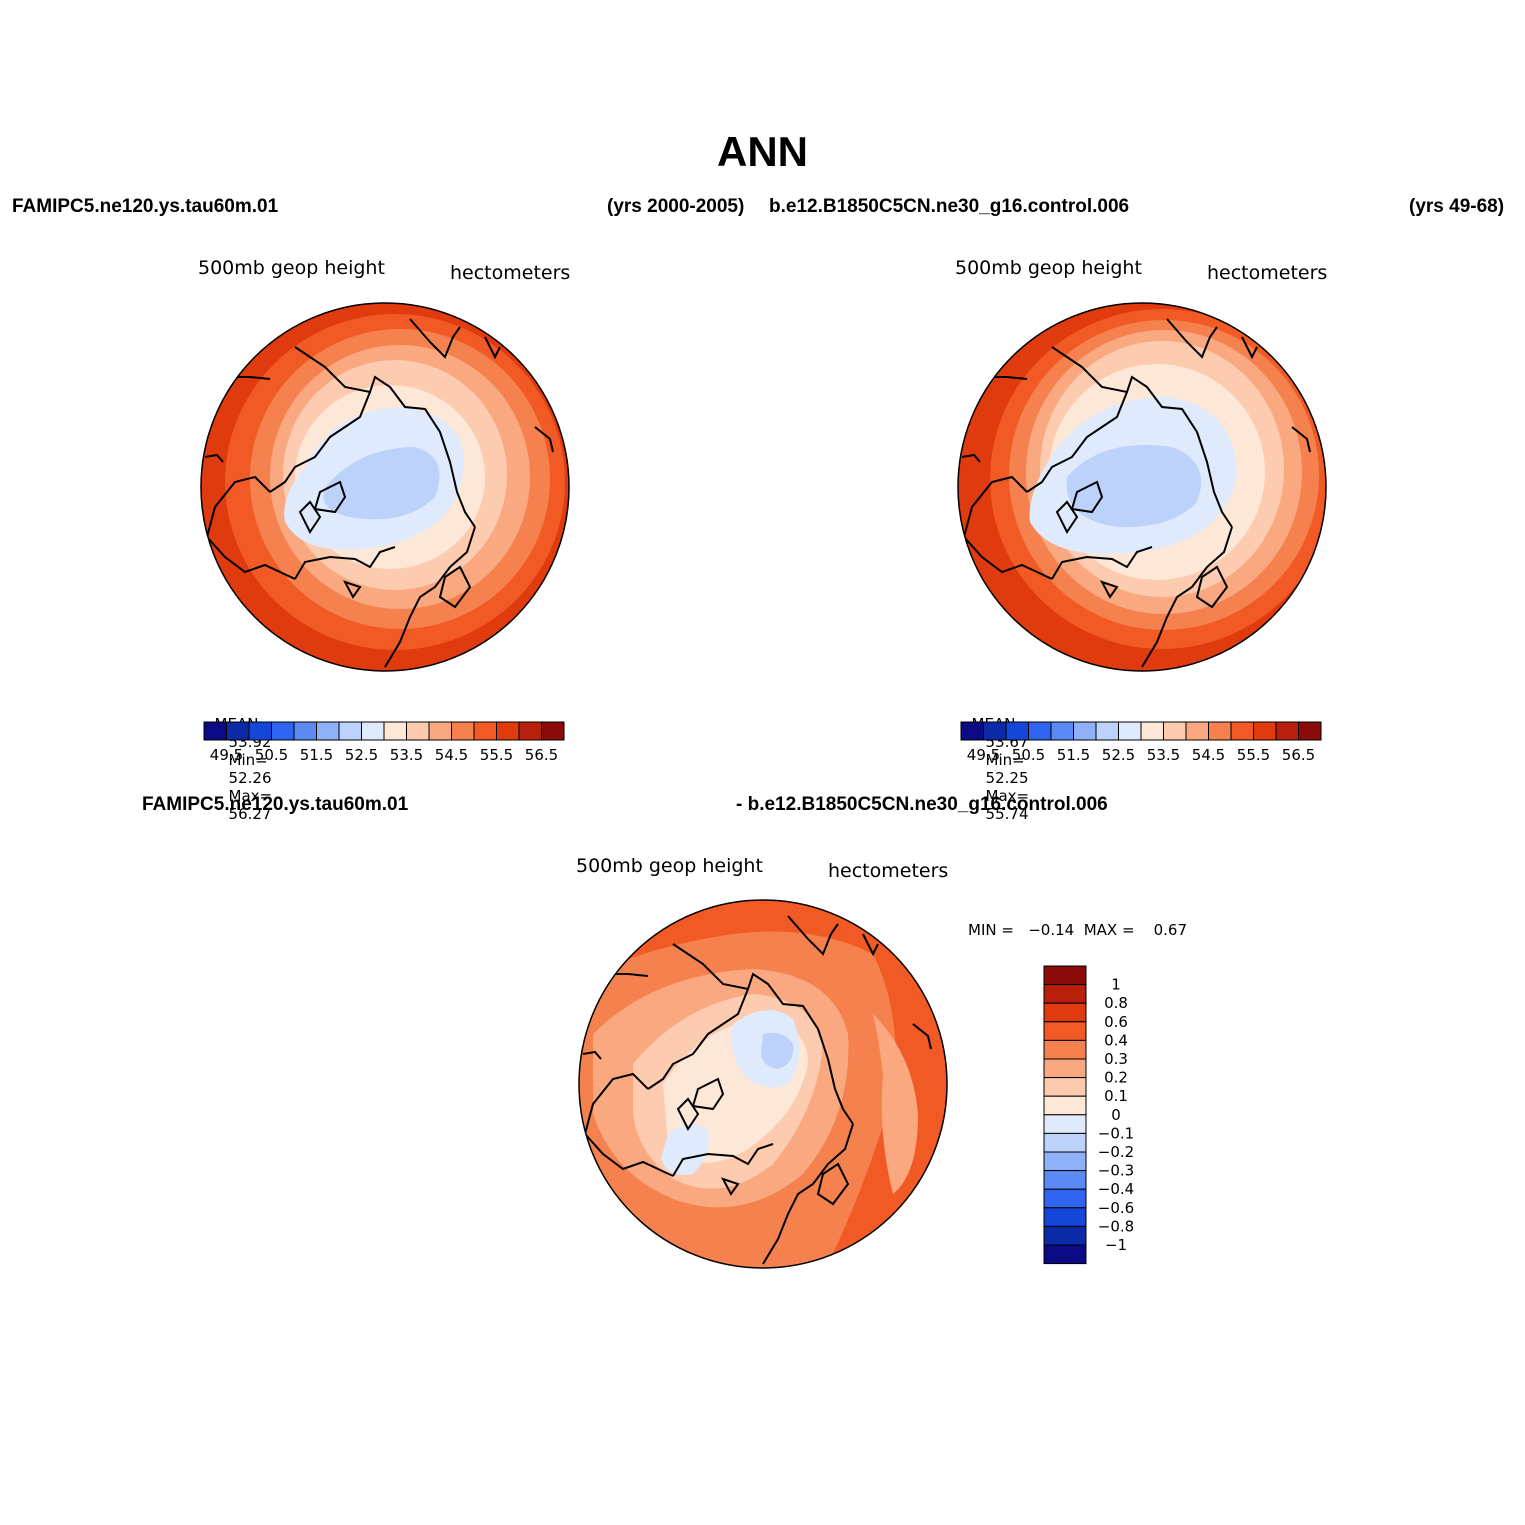 Image resolution: width=1525 pixels, height=1525 pixels. I want to click on panel2-colorbar-label: 56.5, so click(1298, 755).